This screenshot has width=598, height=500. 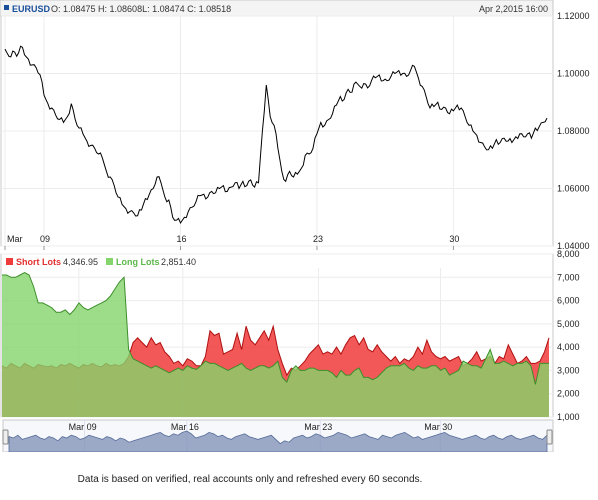 I want to click on price-y-tick: 1.04000, so click(x=573, y=246).